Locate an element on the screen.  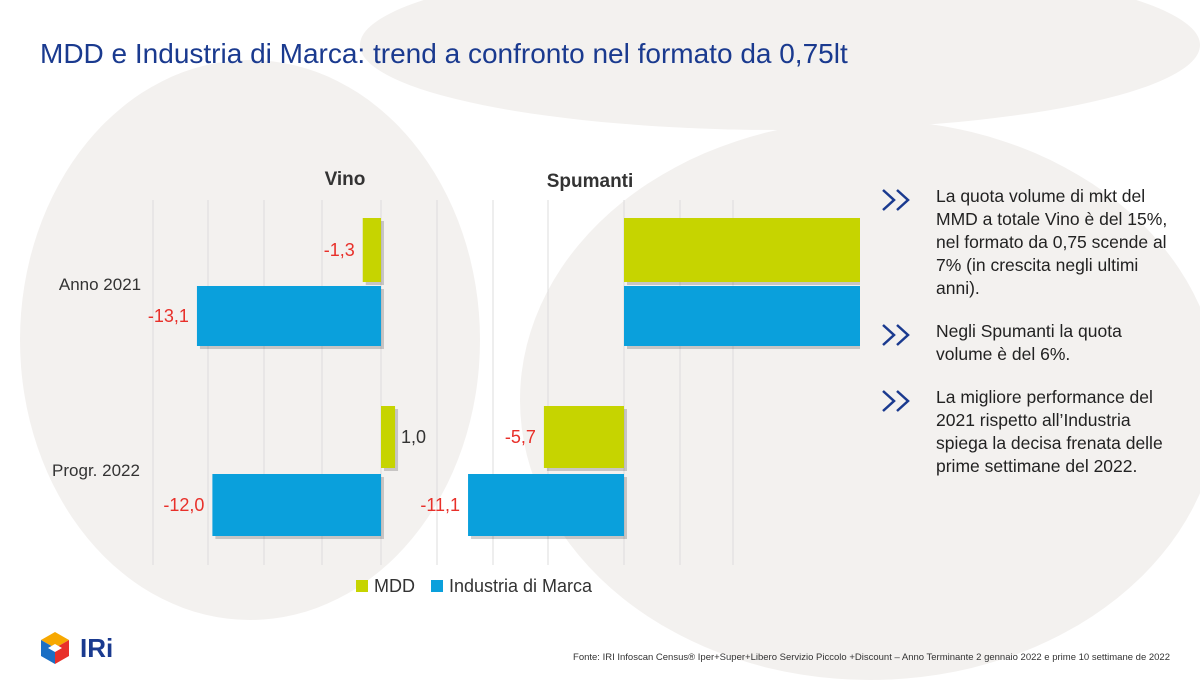
data-label: 1,0 is located at coordinates (413, 437).